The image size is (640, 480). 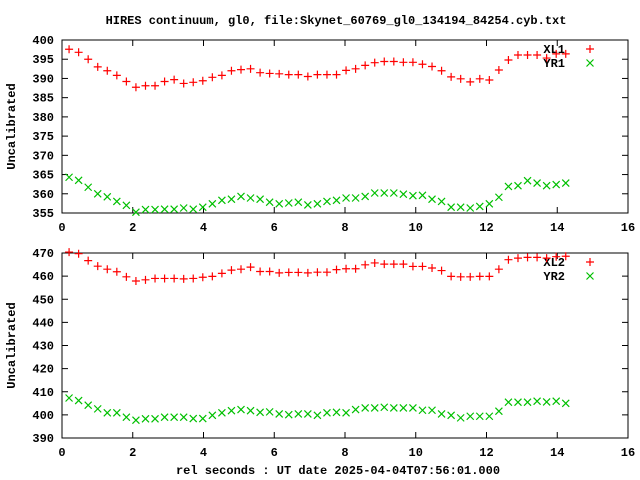 I want to click on x-tick-label: 12, so click(x=486, y=228).